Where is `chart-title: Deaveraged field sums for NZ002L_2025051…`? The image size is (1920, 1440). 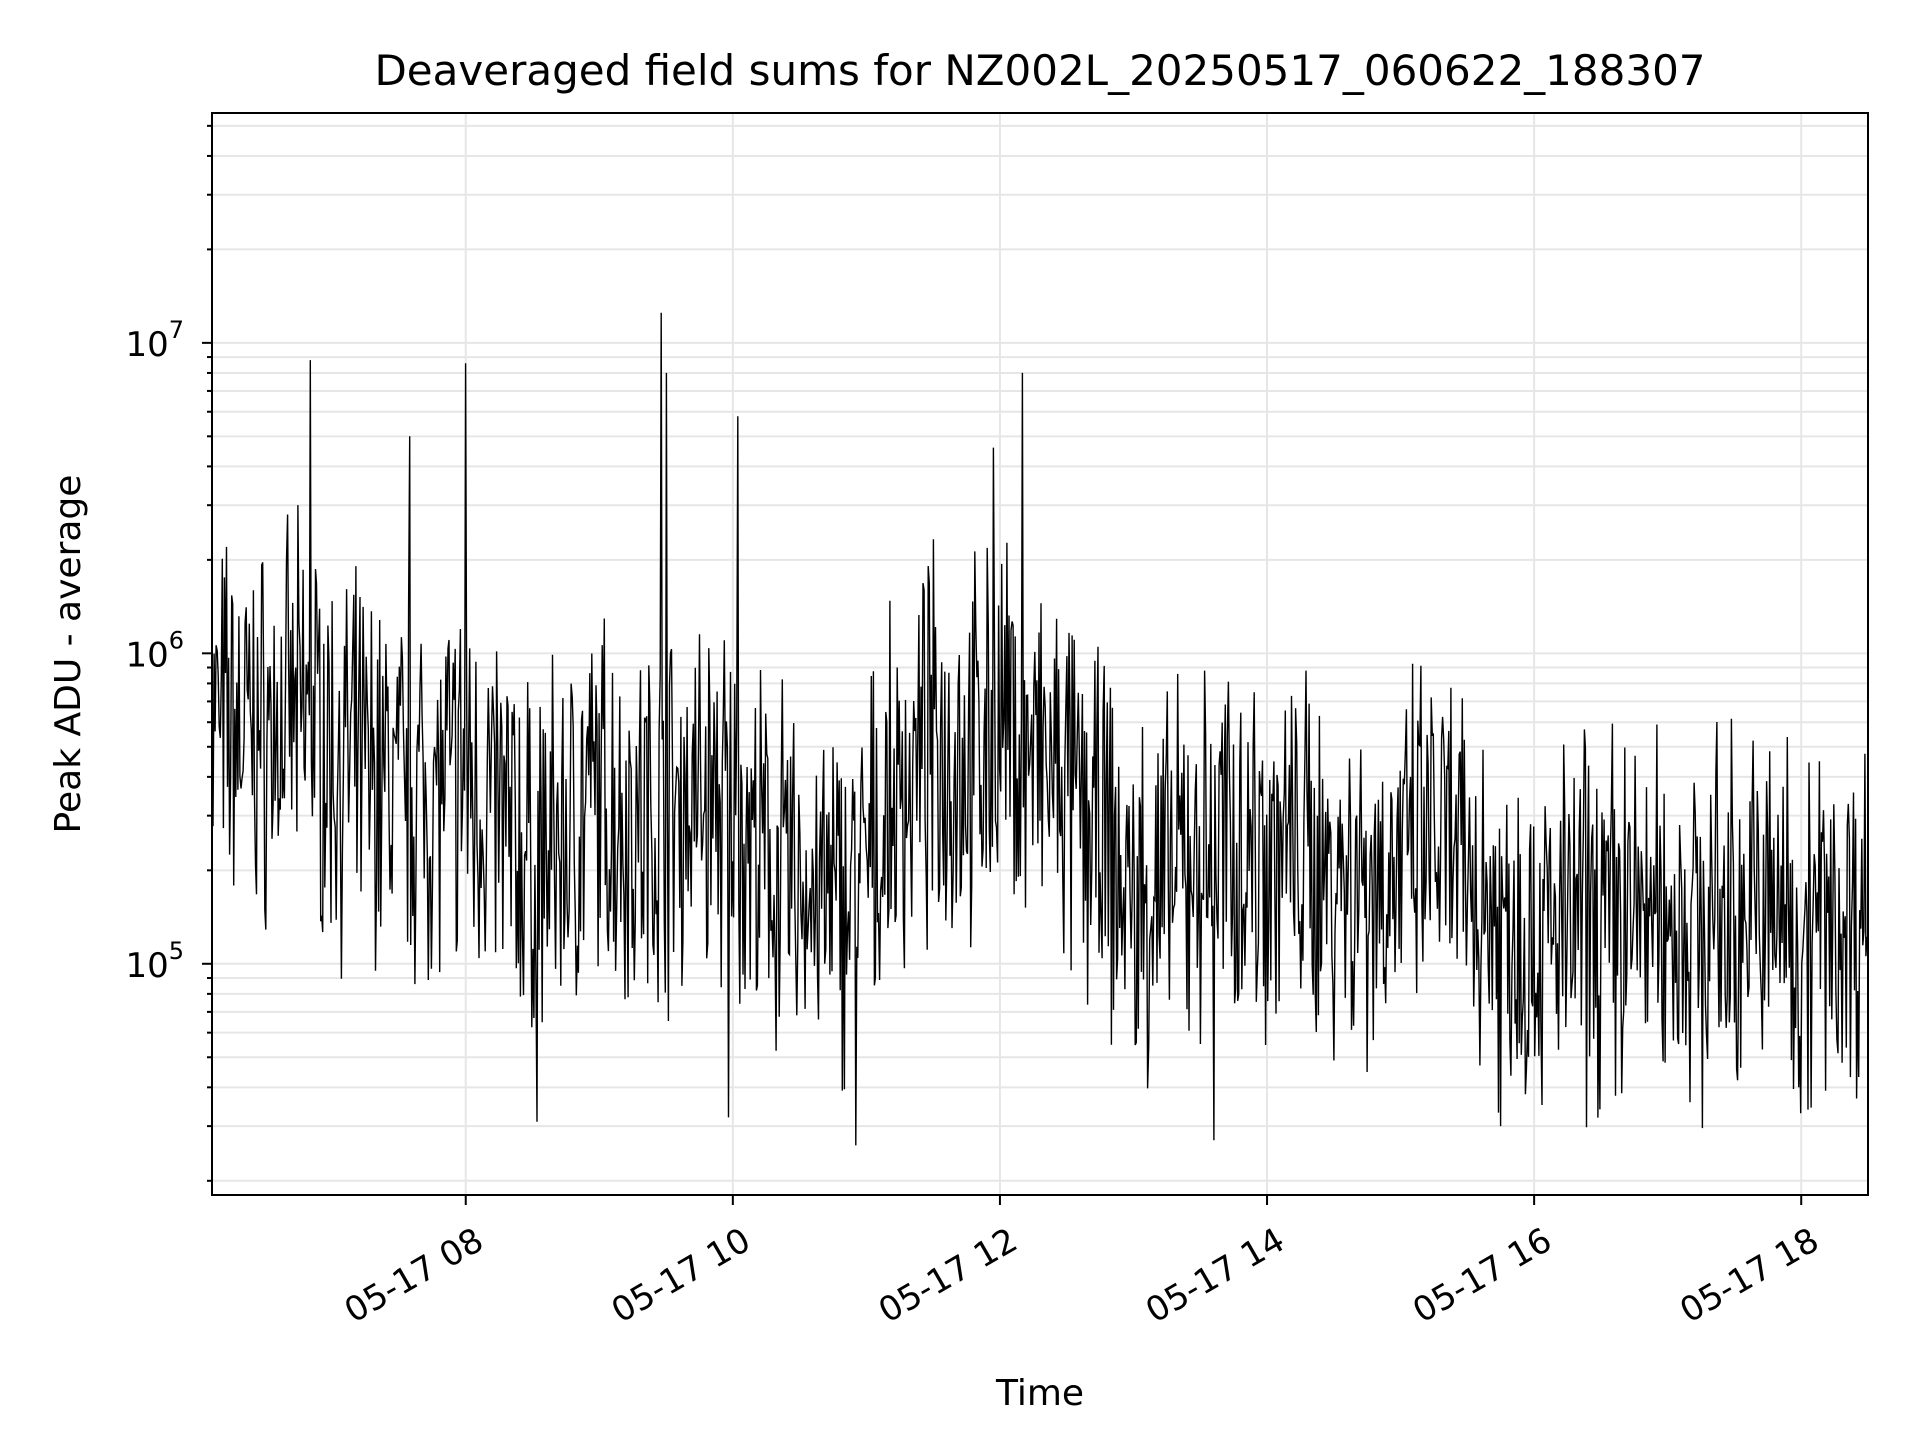 chart-title: Deaveraged field sums for NZ002L_2025051… is located at coordinates (1039, 70).